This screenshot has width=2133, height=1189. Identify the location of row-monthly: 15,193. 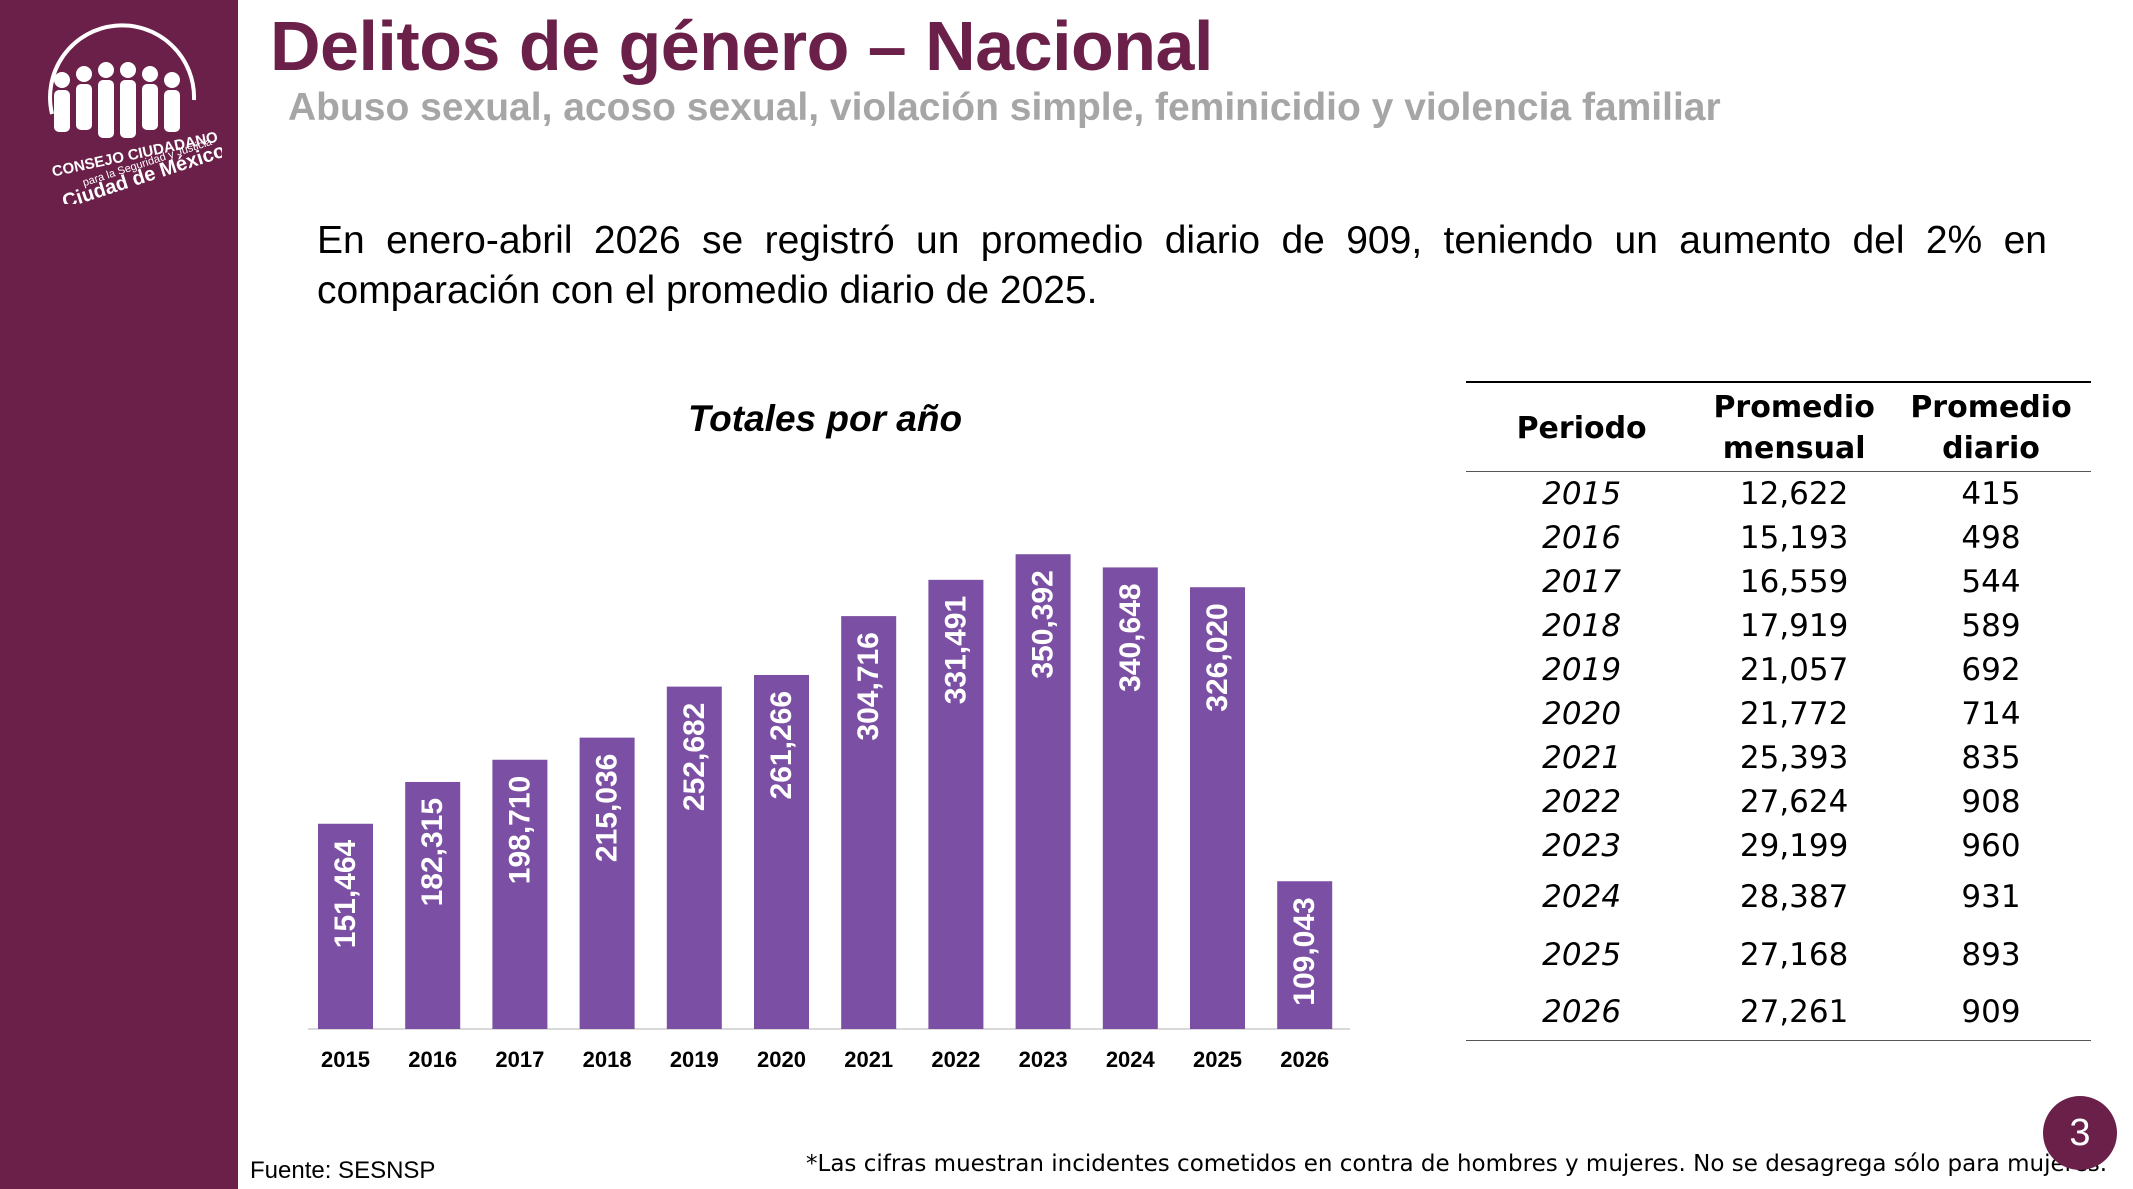
(1794, 538).